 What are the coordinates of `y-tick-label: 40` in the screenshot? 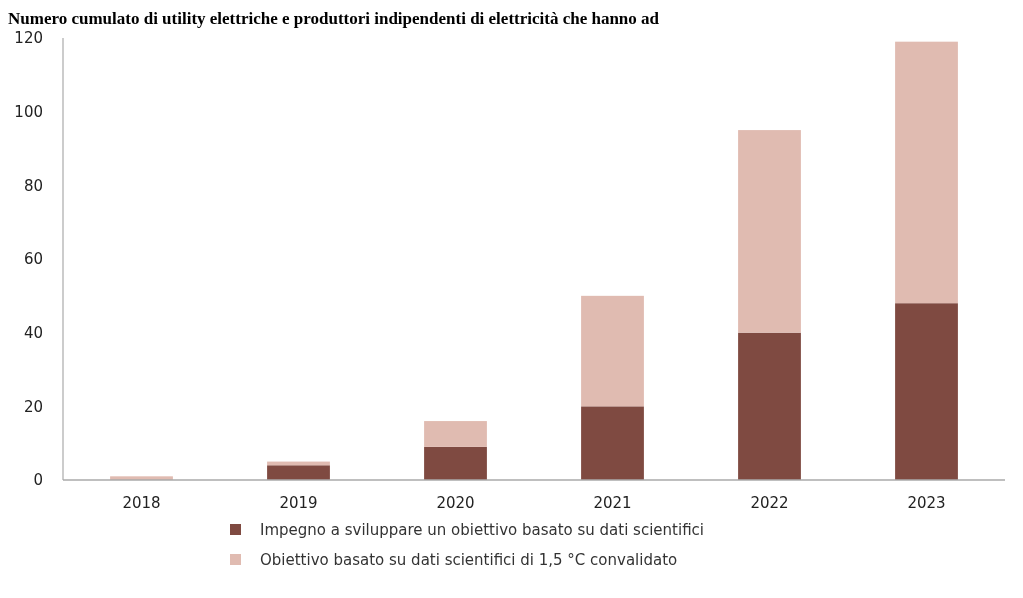 It's located at (33, 332).